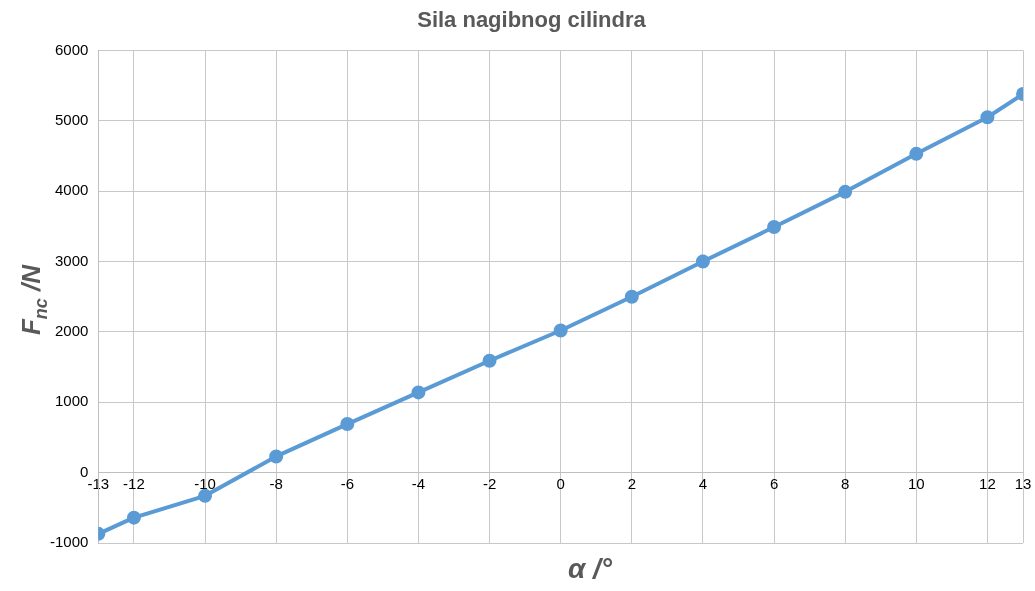  Describe the element at coordinates (84, 471) in the screenshot. I see `y-tick-label: 0` at that location.